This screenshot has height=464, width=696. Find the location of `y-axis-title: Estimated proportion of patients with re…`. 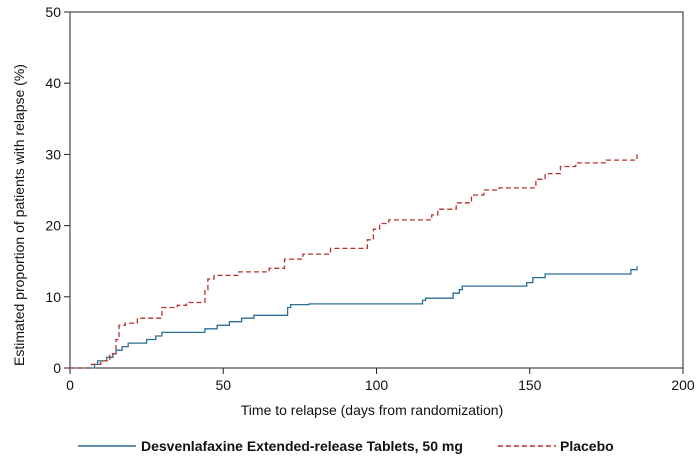

y-axis-title: Estimated proportion of patients with re… is located at coordinates (19, 215).